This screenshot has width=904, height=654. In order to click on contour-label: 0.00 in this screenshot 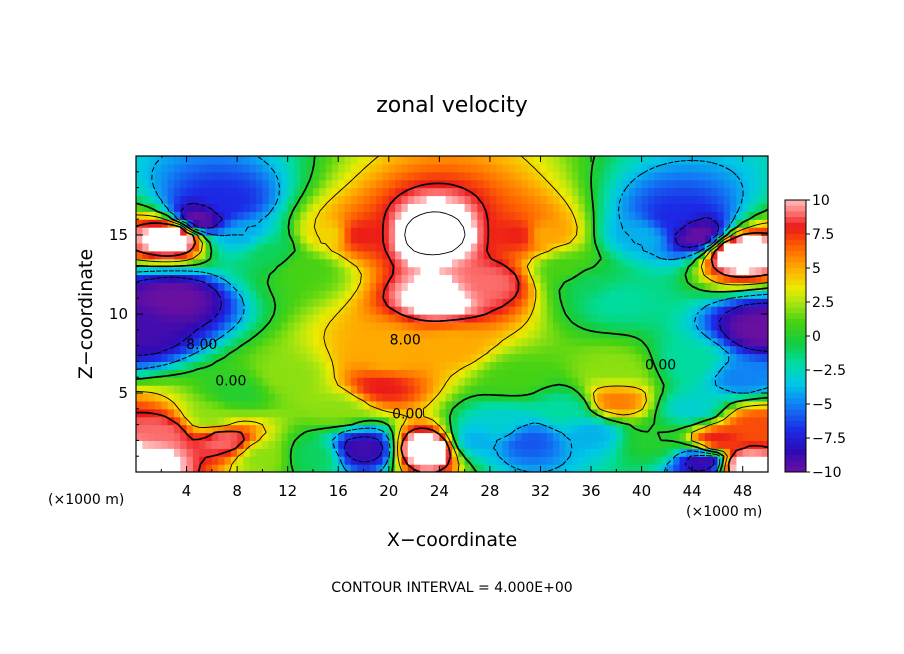, I will do `click(660, 366)`.